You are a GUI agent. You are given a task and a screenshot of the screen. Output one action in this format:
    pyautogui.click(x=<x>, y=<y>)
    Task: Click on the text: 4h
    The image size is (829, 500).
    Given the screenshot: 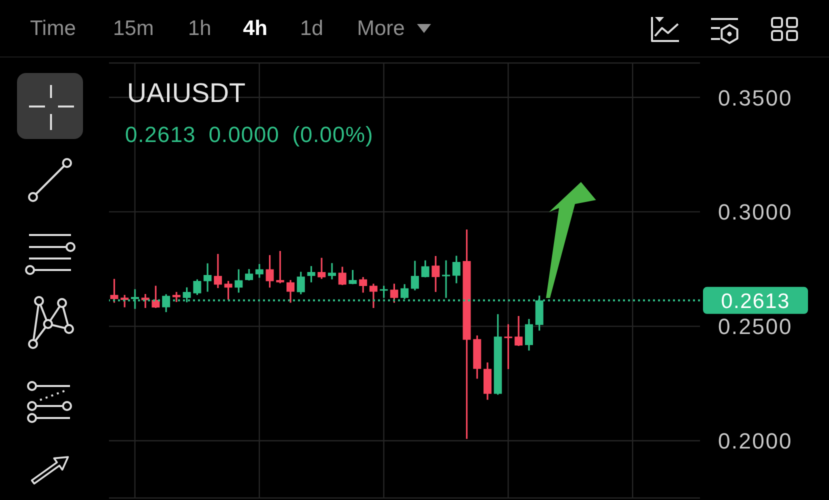 What is the action you would take?
    pyautogui.click(x=255, y=29)
    